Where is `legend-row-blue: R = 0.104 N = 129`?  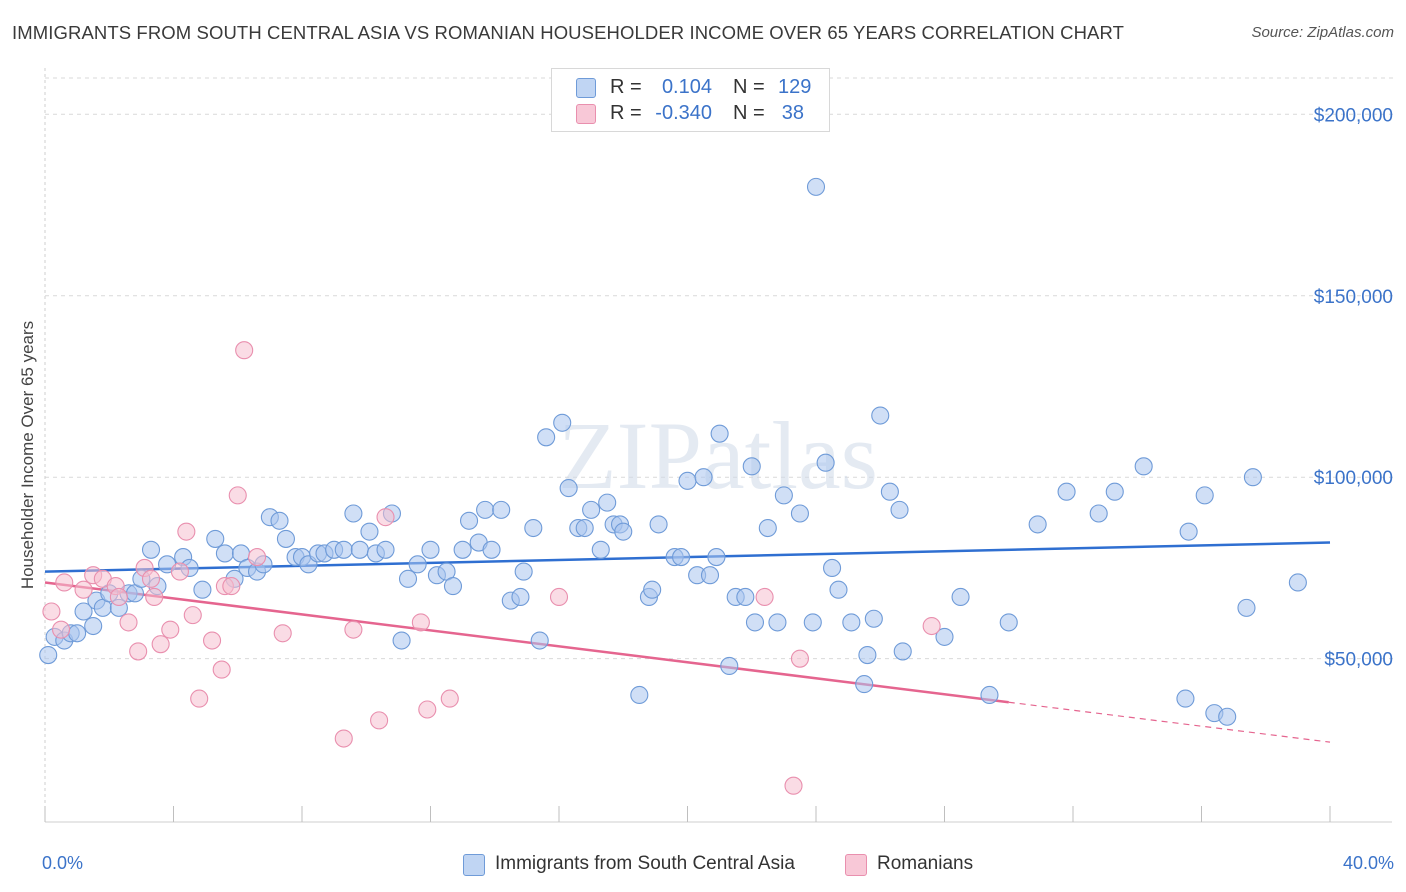
legend-row-blue: R = 0.104 N = 129 is located at coordinates (690, 88).